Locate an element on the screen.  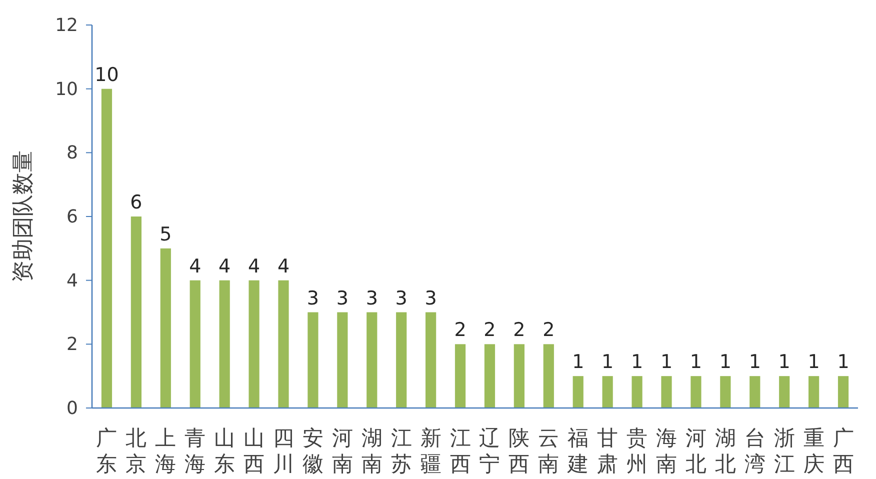
x-tick-label: 云南 is located at coordinates (549, 451).